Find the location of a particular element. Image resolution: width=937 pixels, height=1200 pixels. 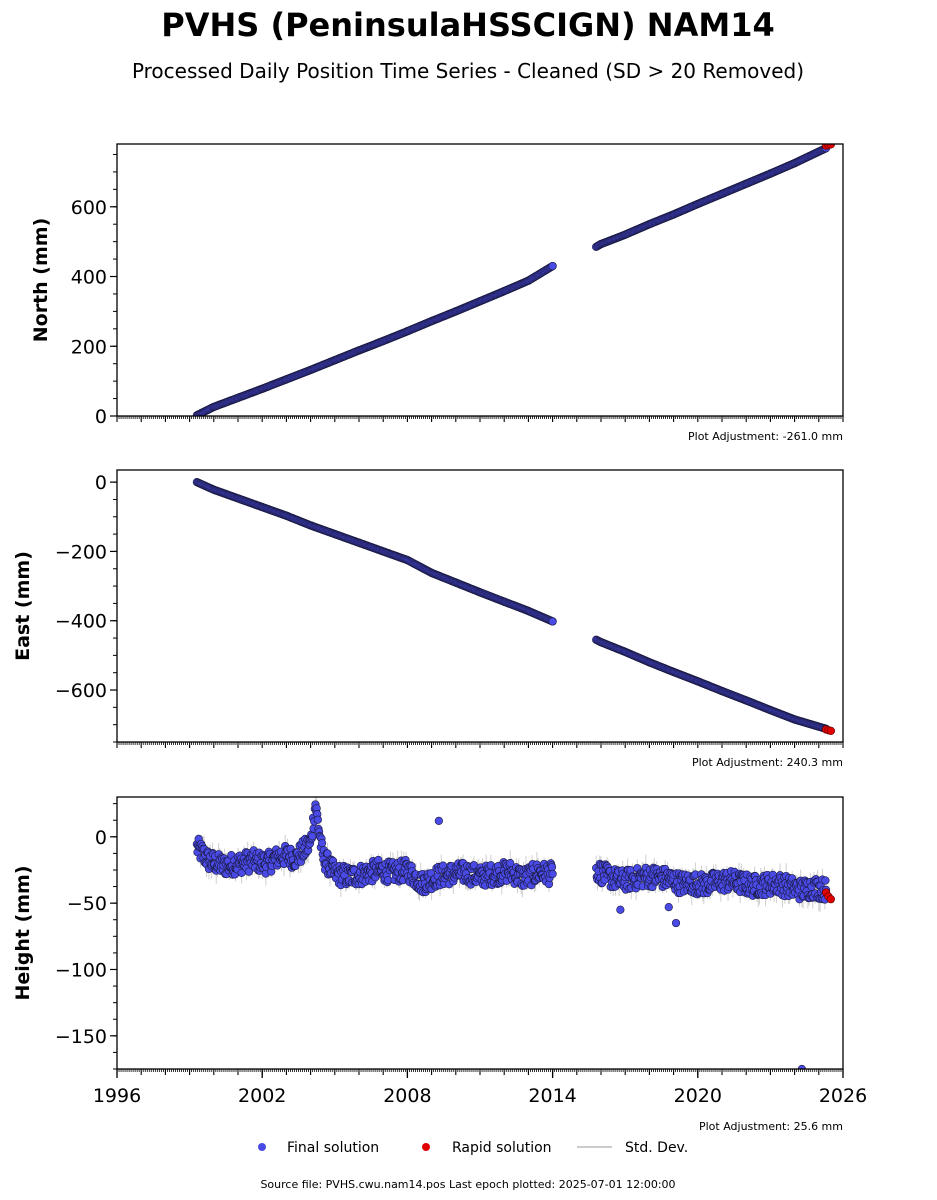

legend-label-rapid: Rapid solution is located at coordinates (502, 1148).